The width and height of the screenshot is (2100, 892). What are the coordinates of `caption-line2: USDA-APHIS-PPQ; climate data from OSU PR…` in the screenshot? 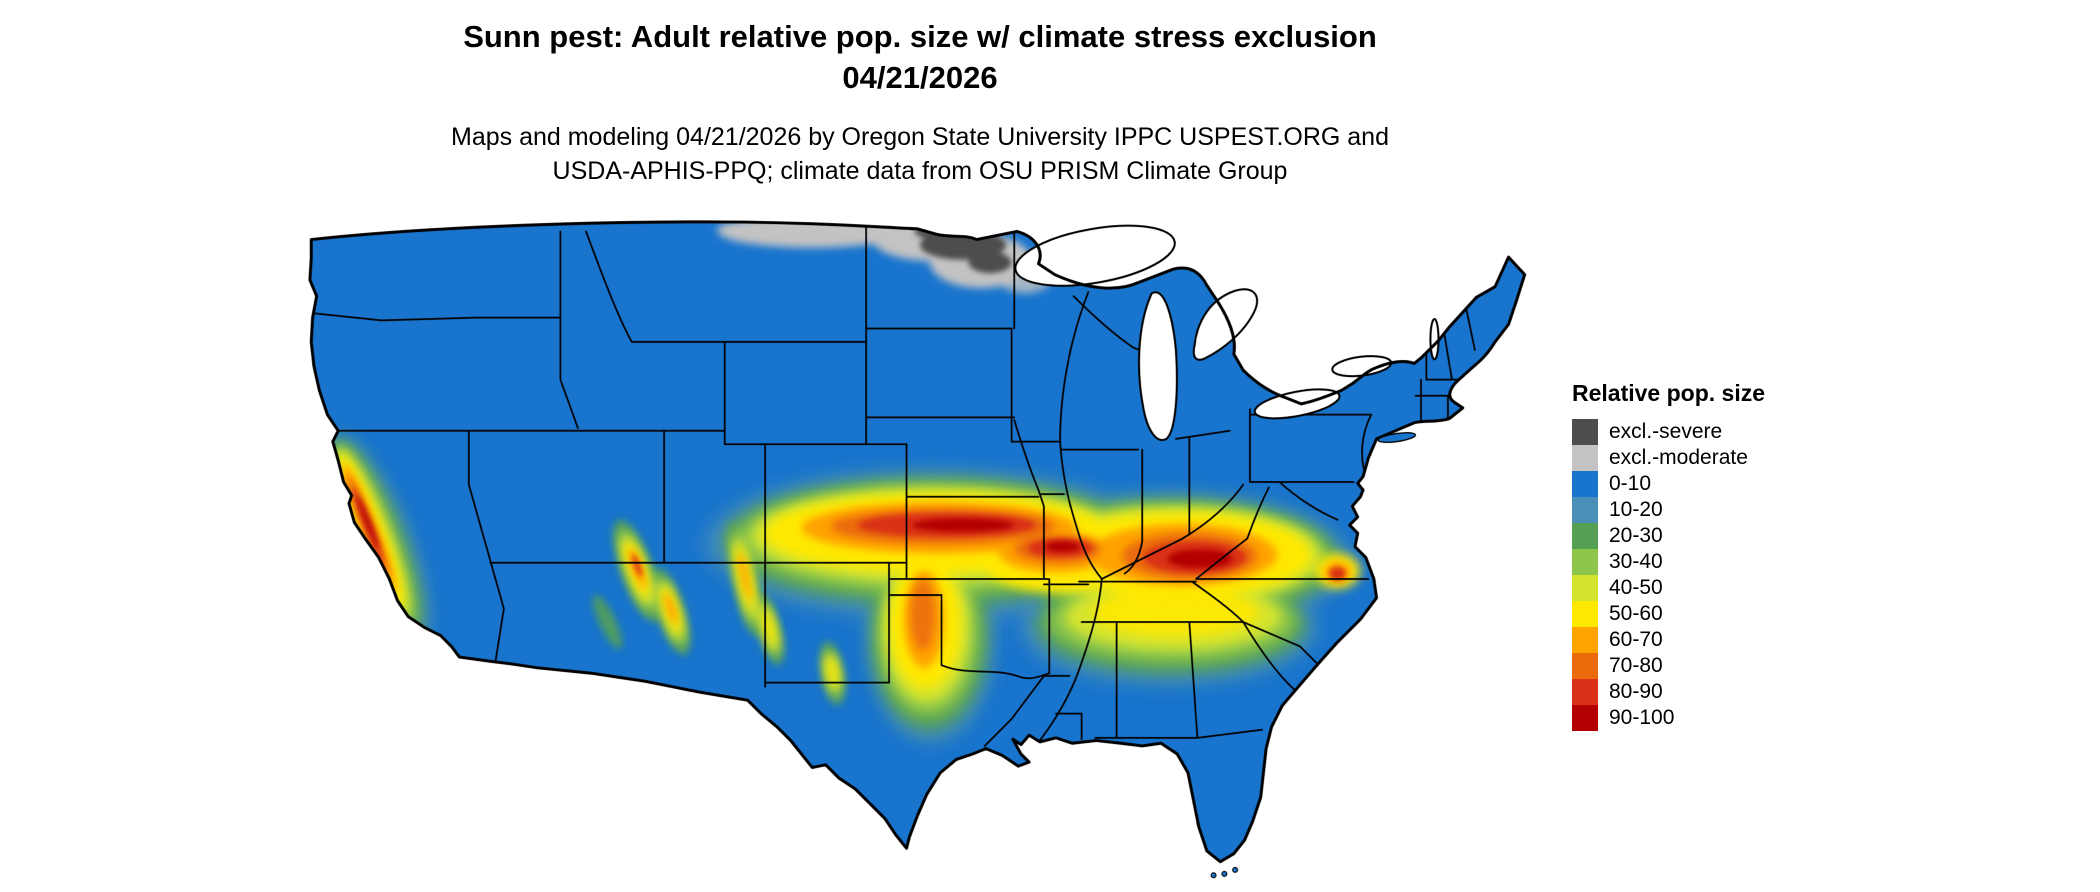 It's located at (920, 171).